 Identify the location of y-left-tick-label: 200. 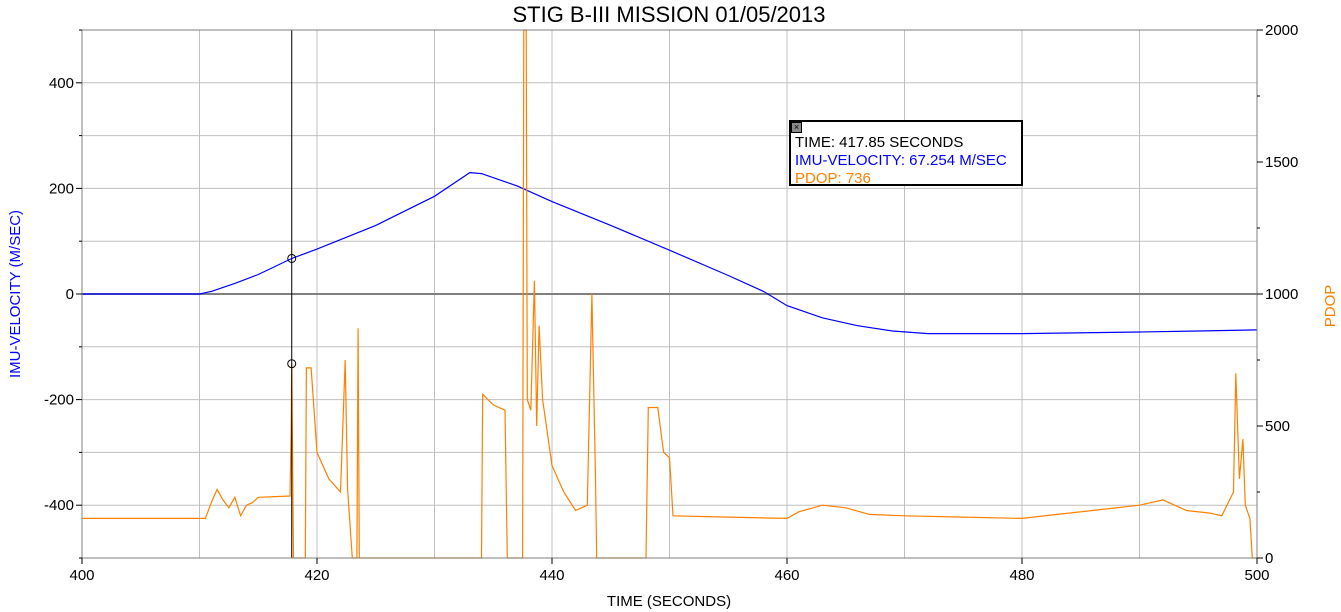
(61, 188).